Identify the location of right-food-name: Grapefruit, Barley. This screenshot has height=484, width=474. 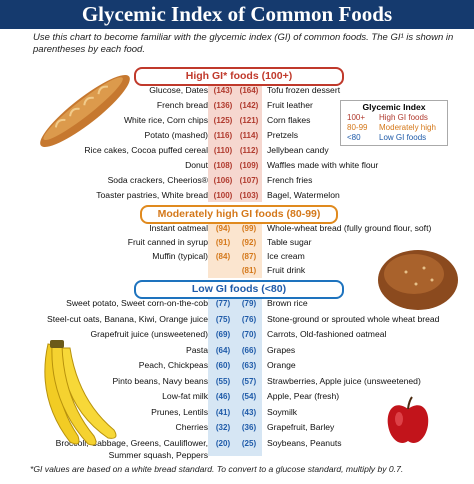
(301, 427).